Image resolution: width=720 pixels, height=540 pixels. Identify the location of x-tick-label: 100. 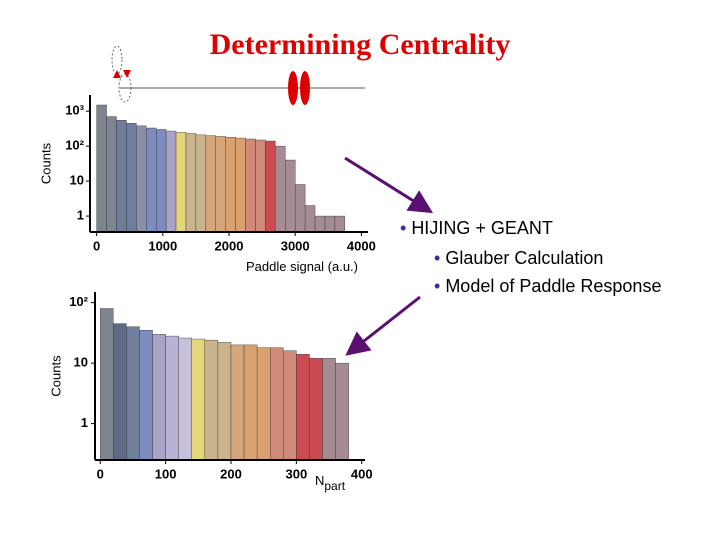
(166, 473).